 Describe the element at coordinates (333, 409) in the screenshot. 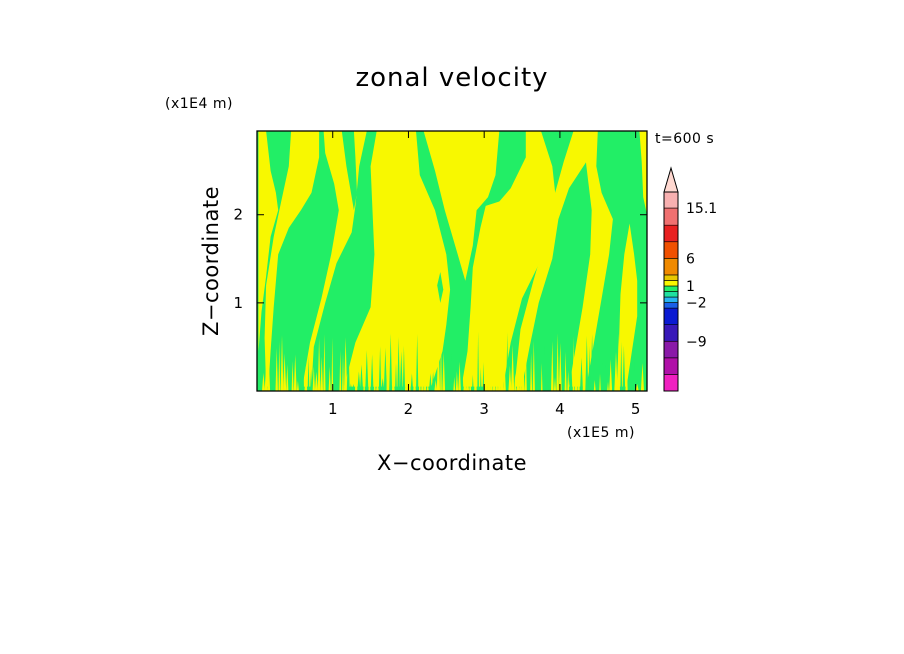

I see `x-tick-label: 1` at that location.